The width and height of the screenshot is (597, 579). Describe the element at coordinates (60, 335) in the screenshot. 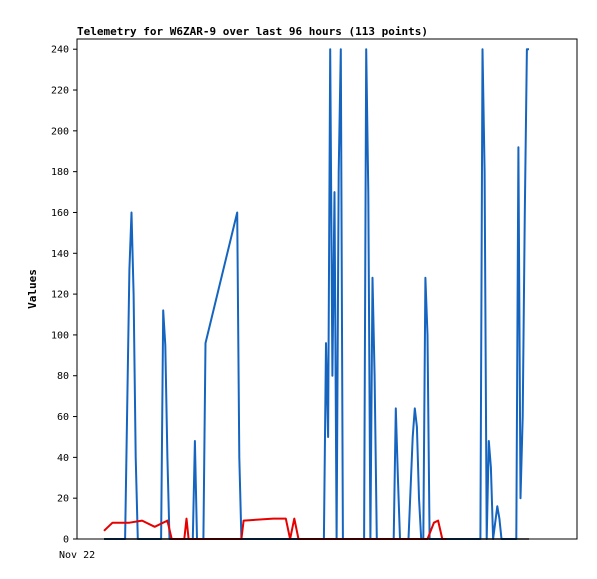

I see `y-tick-label: 100` at that location.